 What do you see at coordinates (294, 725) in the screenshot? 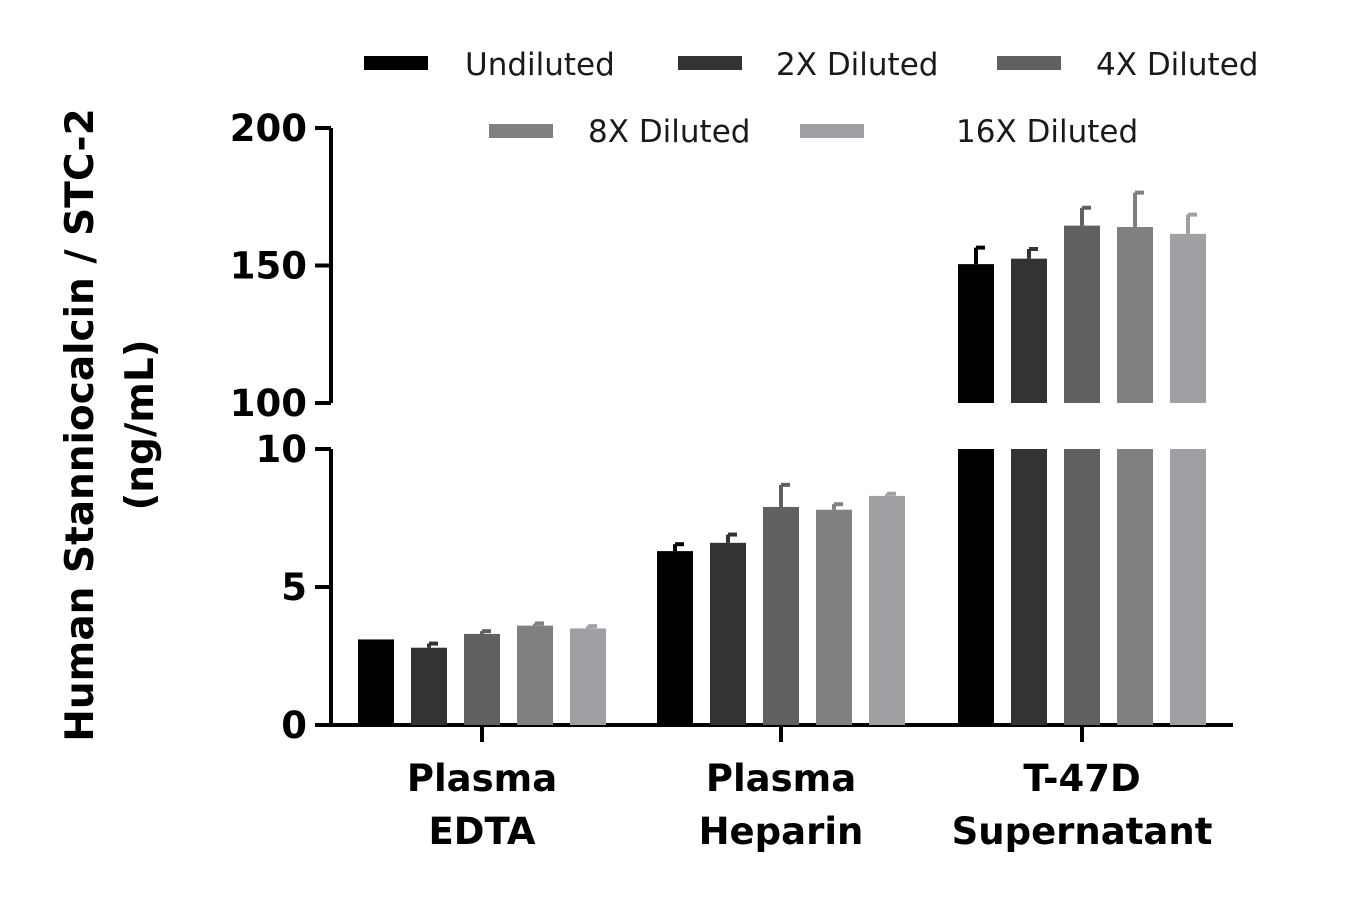
I see `y-tick-label: 0` at bounding box center [294, 725].